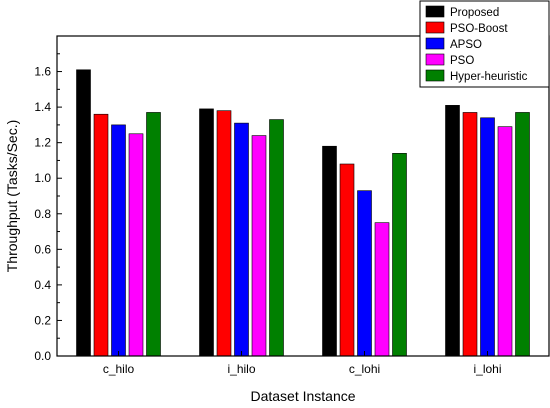 Image resolution: width=550 pixels, height=408 pixels. What do you see at coordinates (206, 232) in the screenshot?
I see `bar-proposed-i-hilo` at bounding box center [206, 232].